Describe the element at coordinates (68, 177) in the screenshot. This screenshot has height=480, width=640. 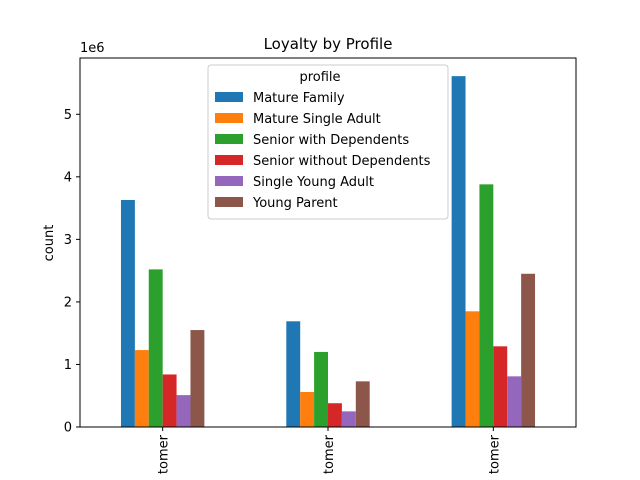
I see `y-tick-label: 4` at that location.